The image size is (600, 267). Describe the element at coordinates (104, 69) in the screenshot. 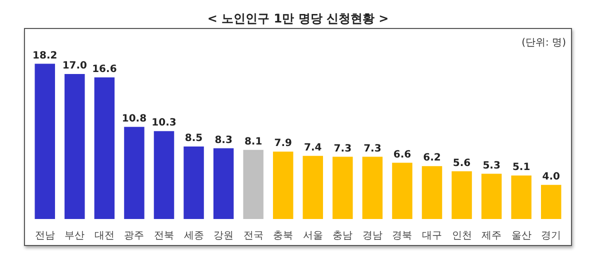

I see `data-label: 16.6` at that location.